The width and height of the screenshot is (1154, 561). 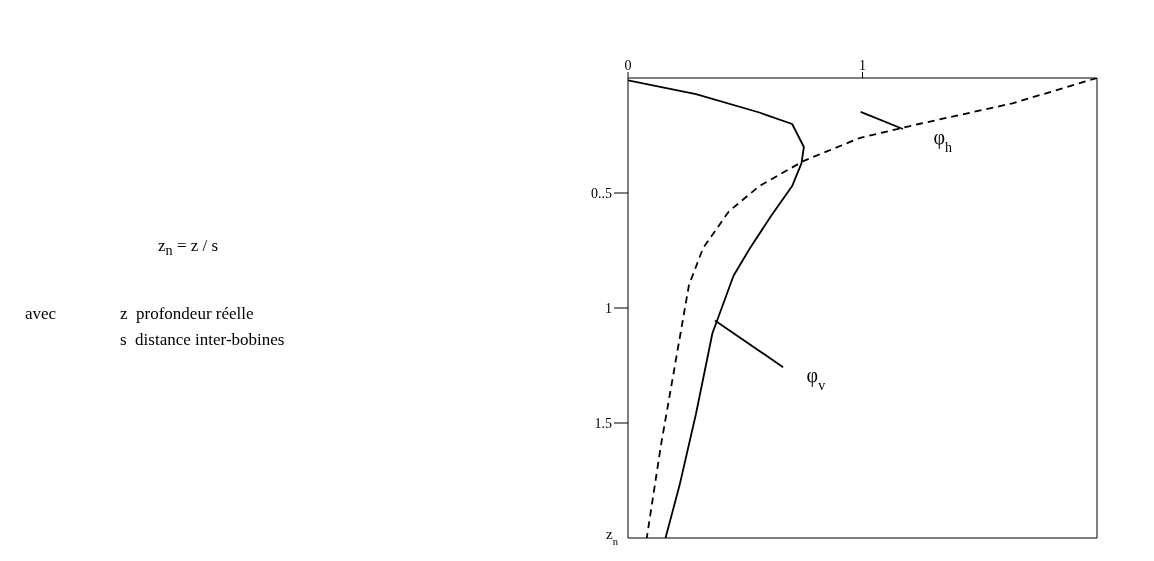 What do you see at coordinates (628, 65) in the screenshot?
I see `x-tick-label: 0` at bounding box center [628, 65].